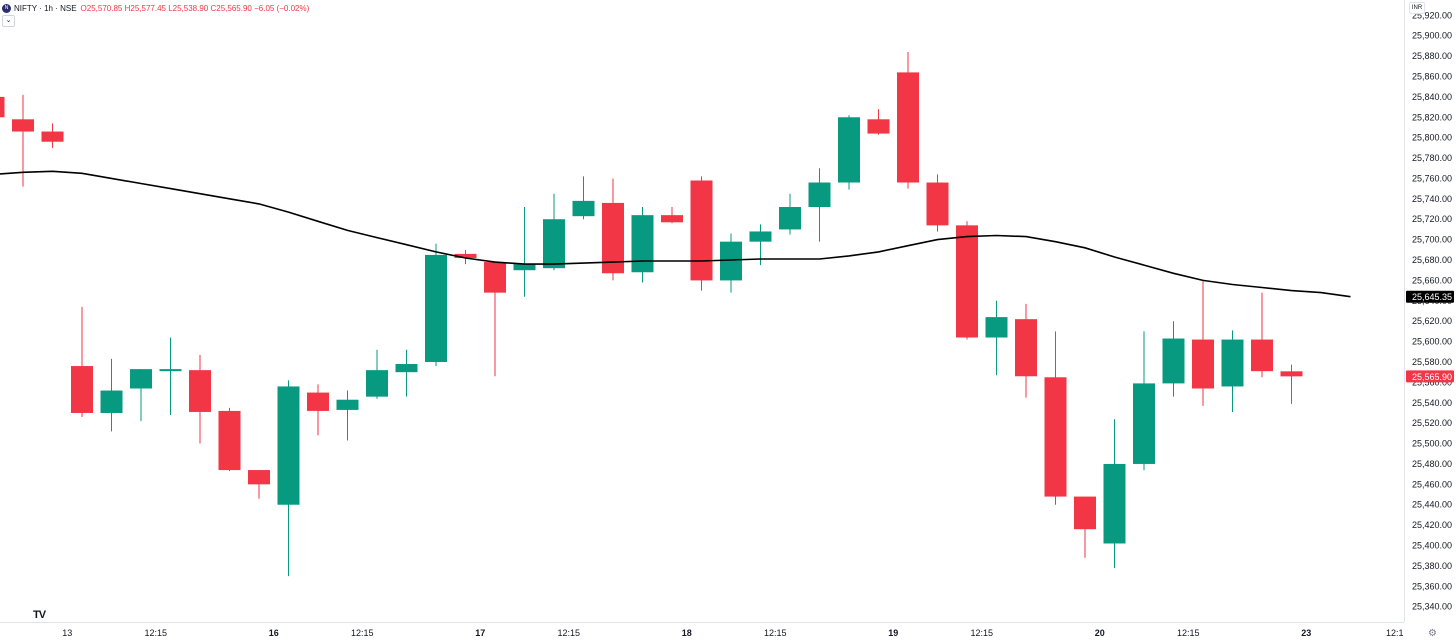 The height and width of the screenshot is (642, 1456). I want to click on price-tick-label: 25,580.00, so click(1432, 362).